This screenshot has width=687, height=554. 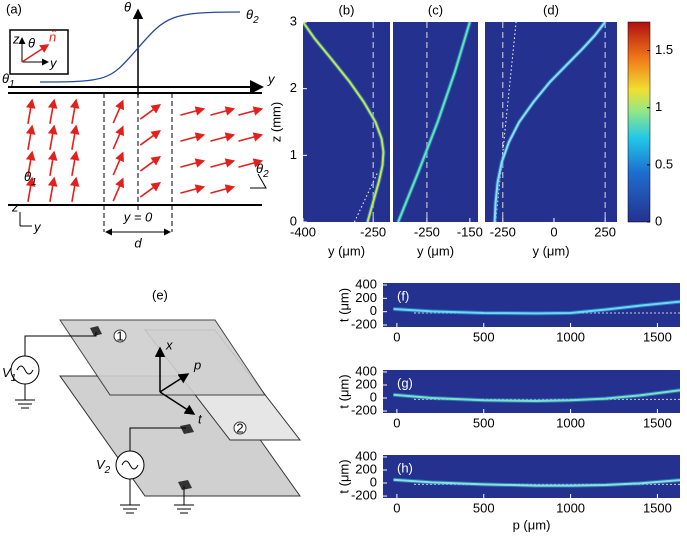 I want to click on label: V2, so click(x=103, y=466).